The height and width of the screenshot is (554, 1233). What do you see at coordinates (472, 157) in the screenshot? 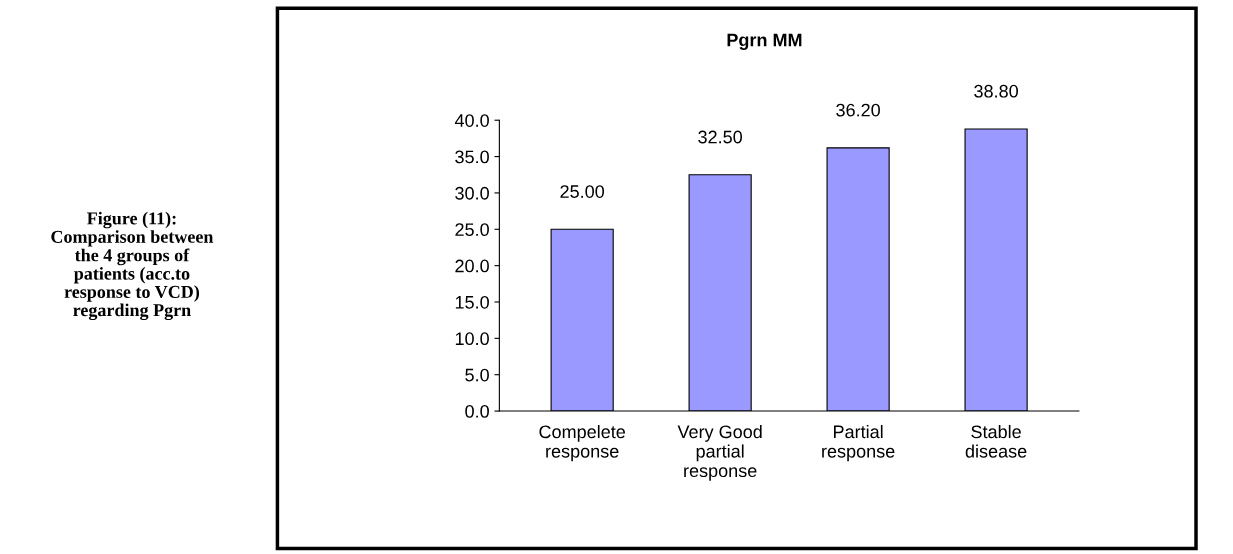
I see `y-tick-label: 35.0` at bounding box center [472, 157].